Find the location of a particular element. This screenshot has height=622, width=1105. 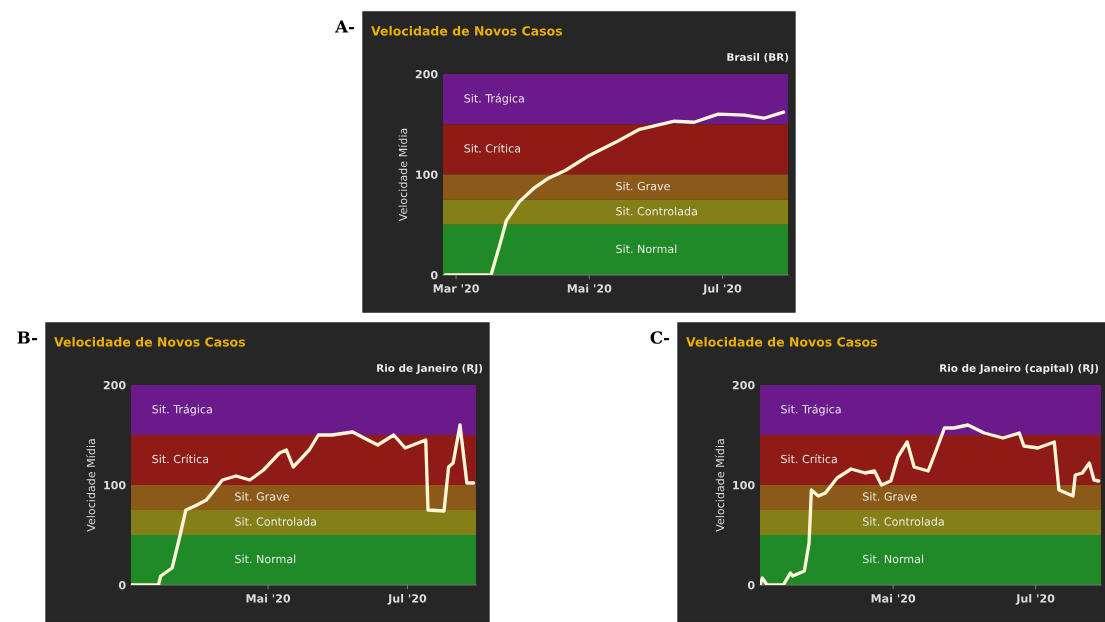

text: B- is located at coordinates (27, 337).